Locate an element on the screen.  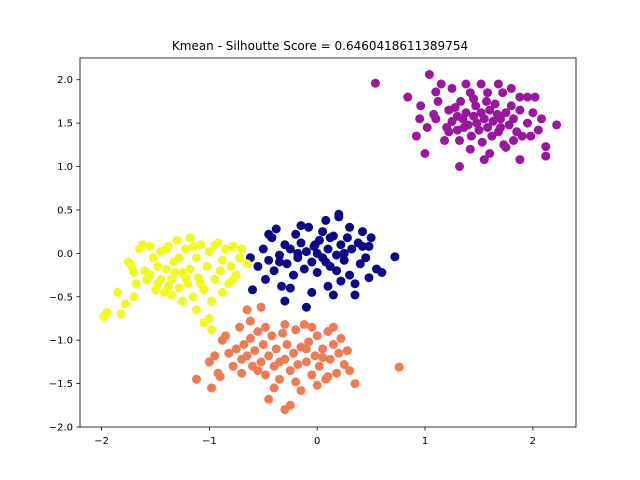
y-tick-label: 0.5 is located at coordinates (65, 210).